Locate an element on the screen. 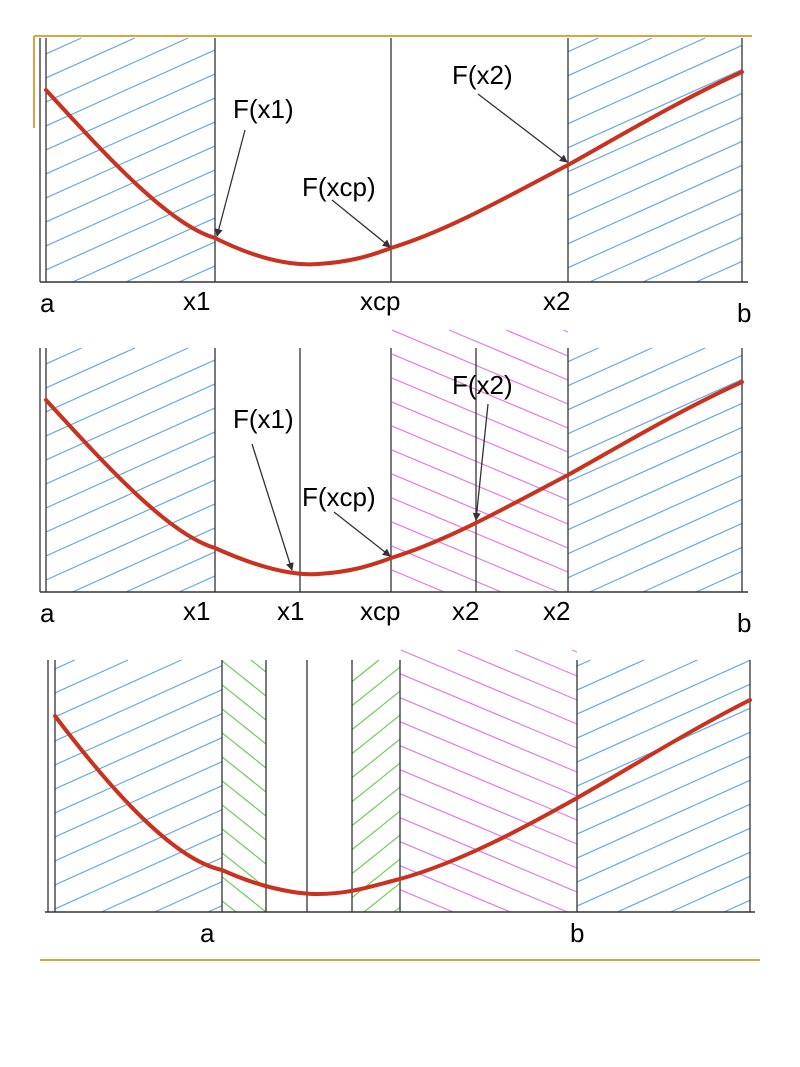 This screenshot has height=1067, width=800. axis-label-b: b is located at coordinates (744, 313).